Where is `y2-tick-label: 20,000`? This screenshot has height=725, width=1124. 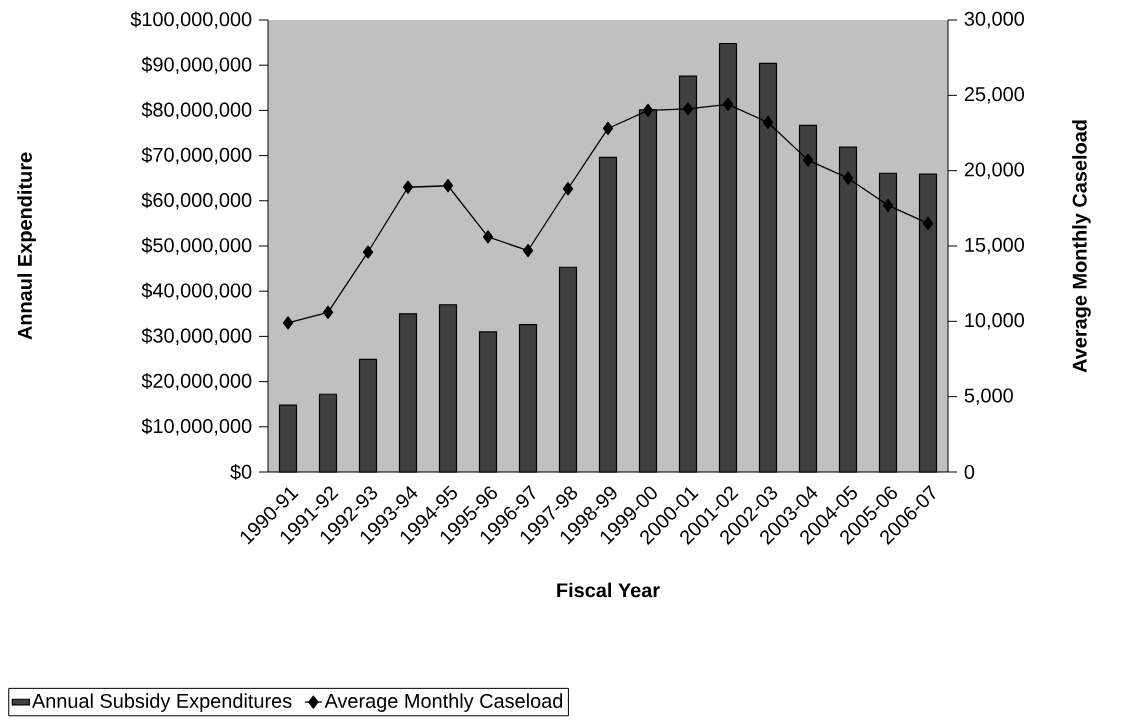
y2-tick-label: 20,000 is located at coordinates (994, 170).